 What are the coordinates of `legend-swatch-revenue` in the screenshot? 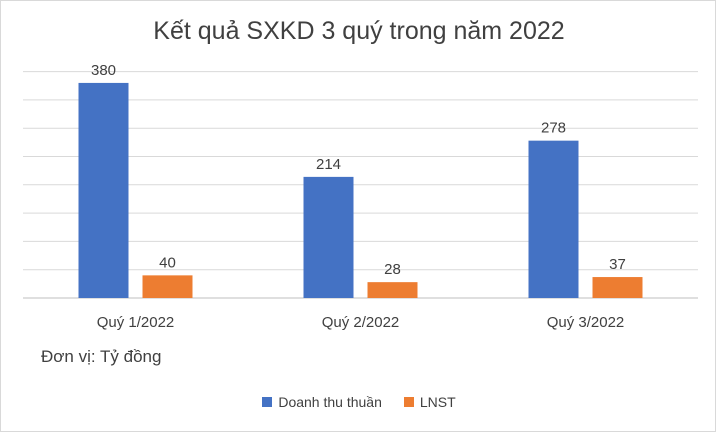 It's located at (267, 402).